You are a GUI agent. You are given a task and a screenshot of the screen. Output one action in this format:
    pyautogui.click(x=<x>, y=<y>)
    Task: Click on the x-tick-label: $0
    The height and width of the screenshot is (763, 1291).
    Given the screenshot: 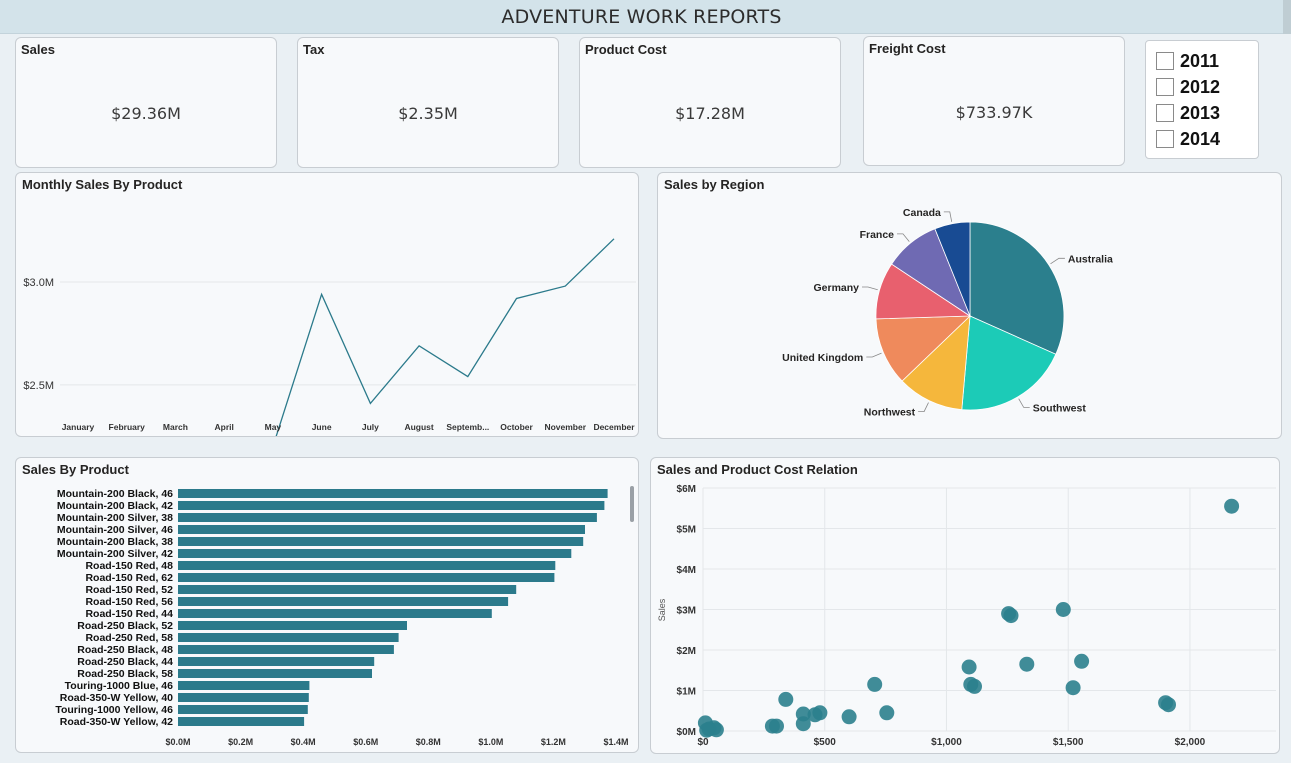 What is the action you would take?
    pyautogui.click(x=703, y=742)
    